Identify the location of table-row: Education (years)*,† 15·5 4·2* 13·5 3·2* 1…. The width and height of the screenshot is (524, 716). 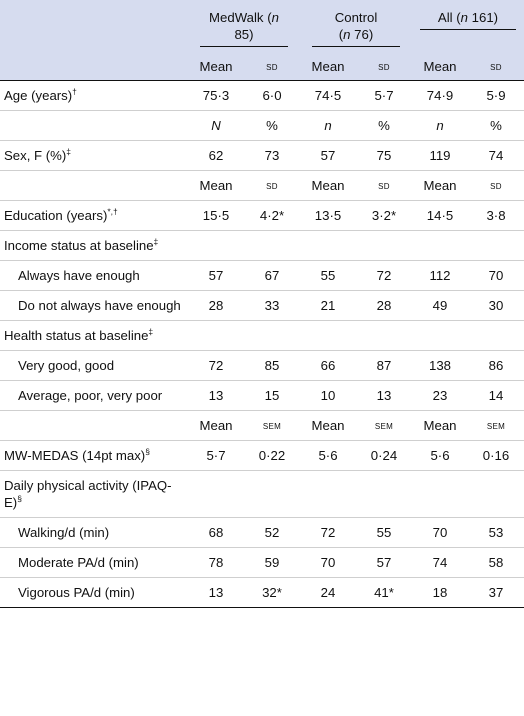
(262, 215).